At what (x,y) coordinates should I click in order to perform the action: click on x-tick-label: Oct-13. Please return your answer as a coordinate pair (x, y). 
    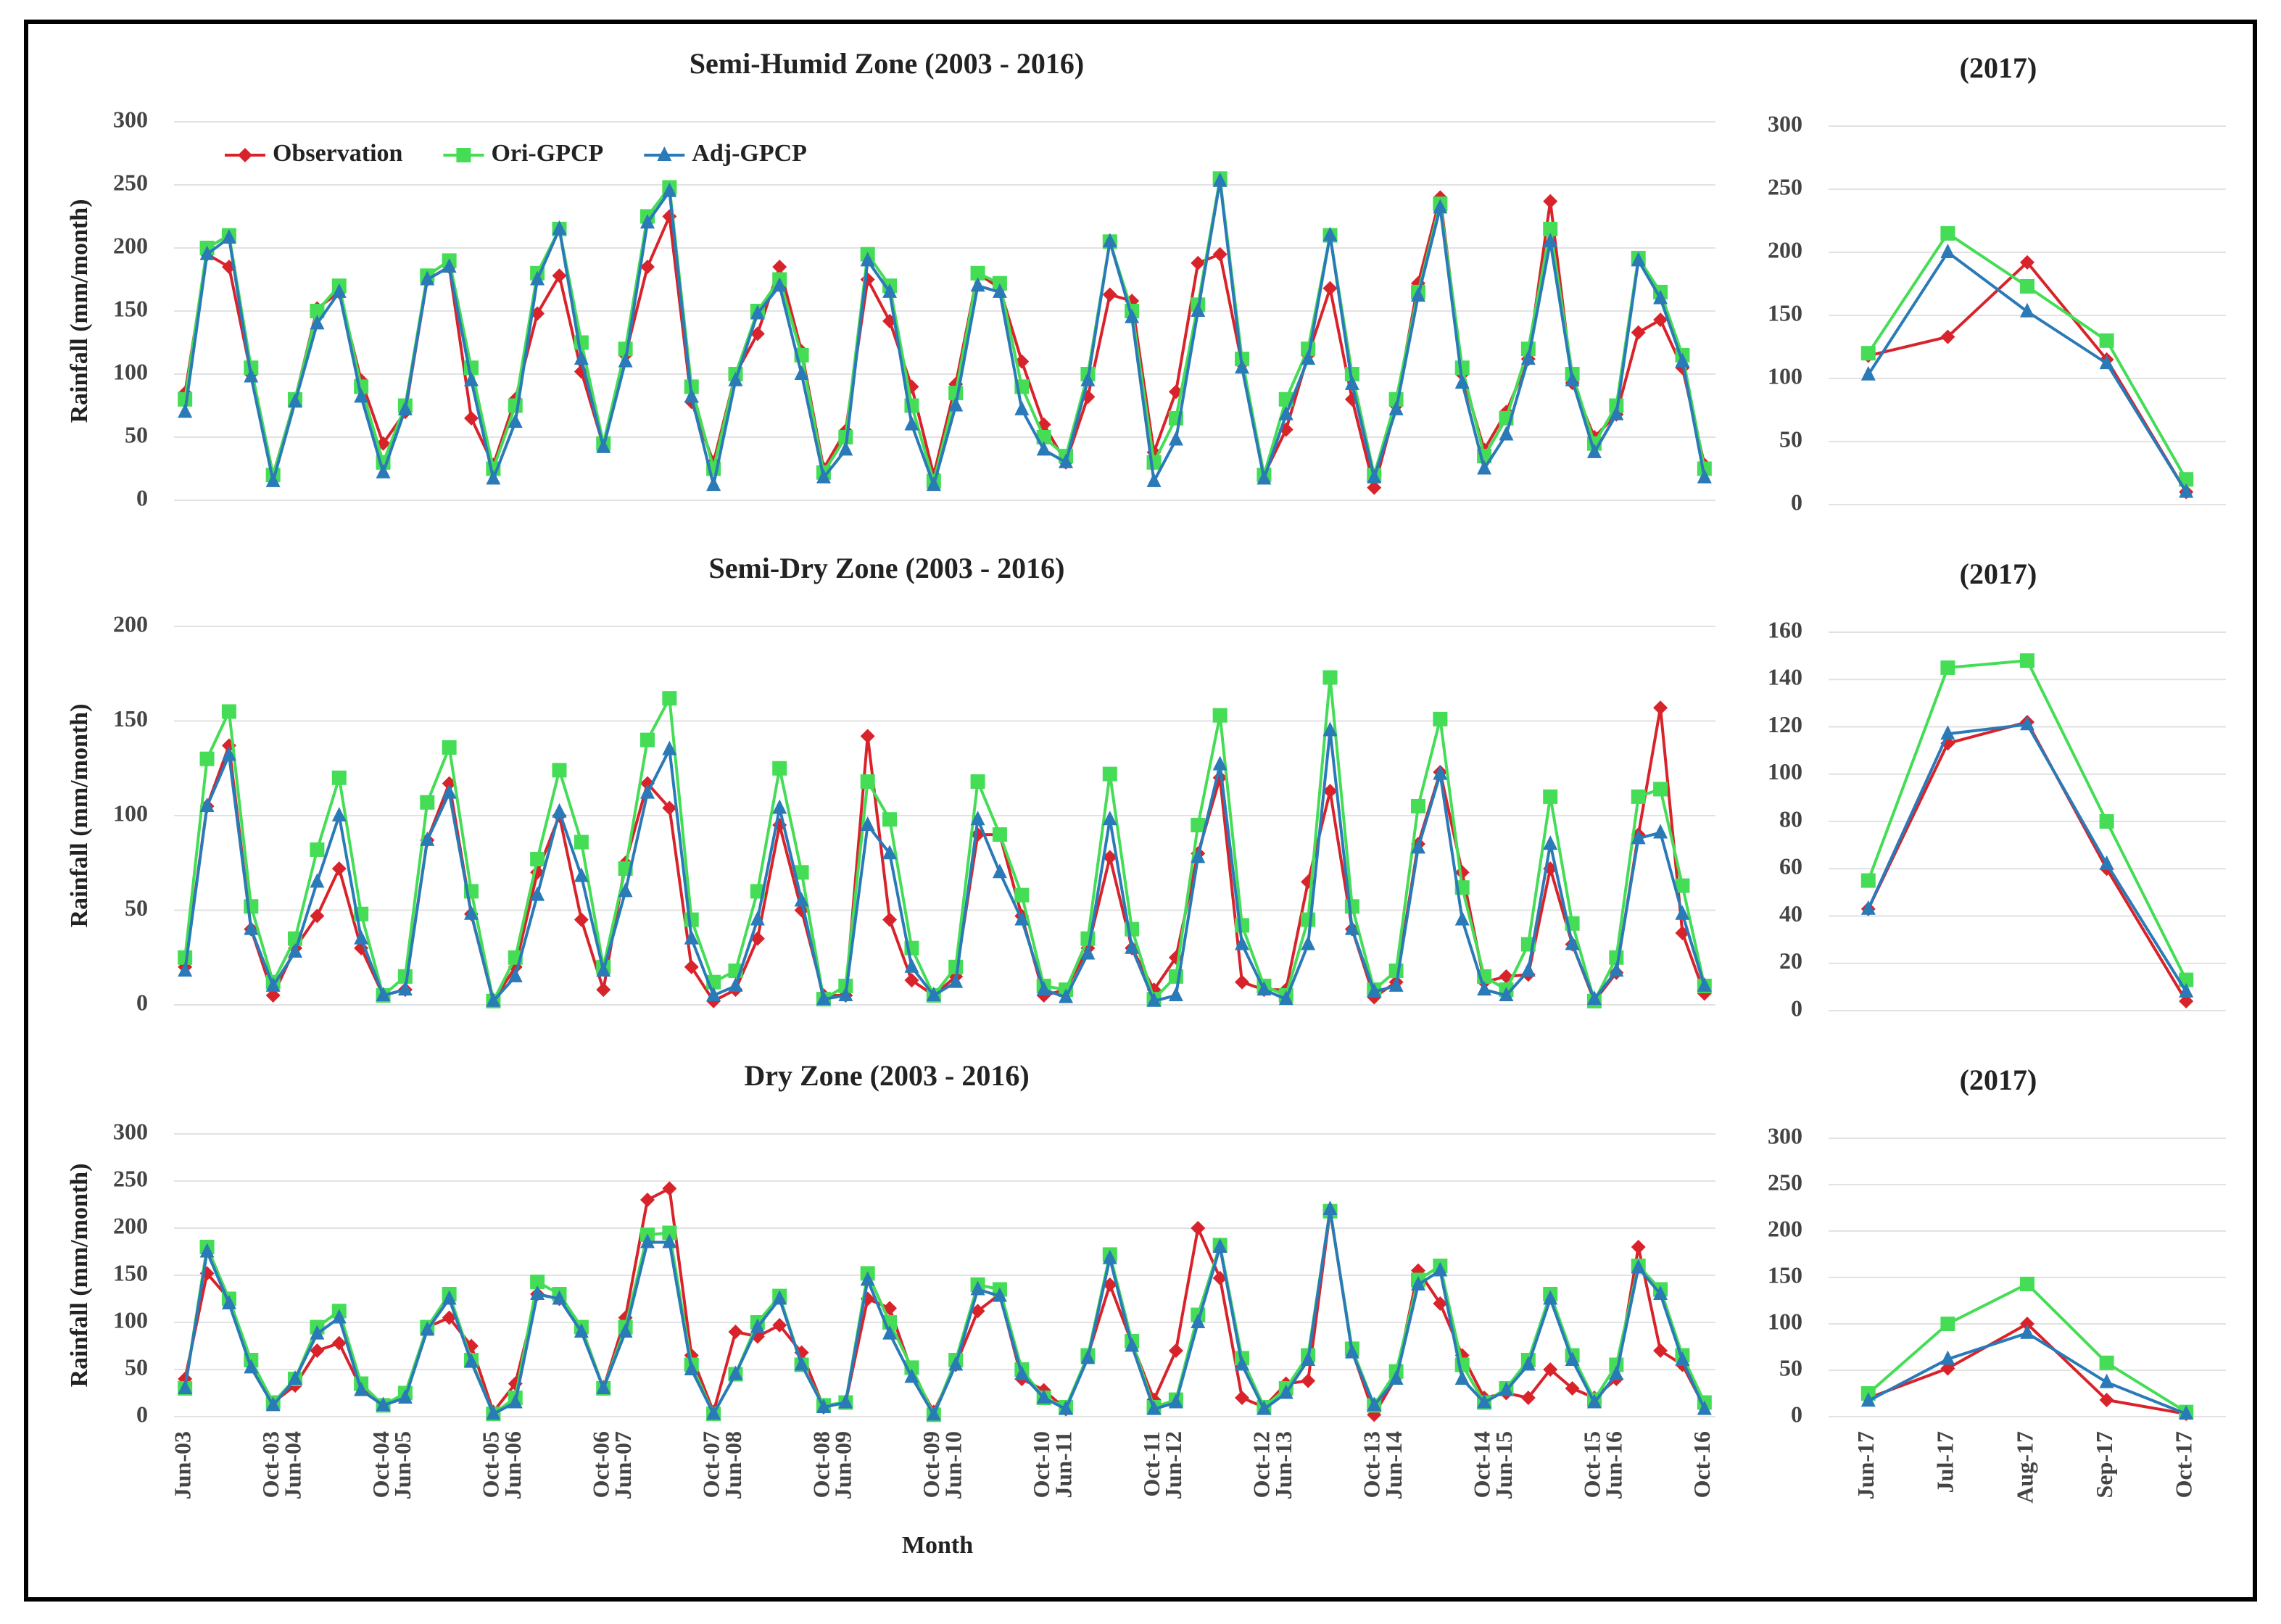
    Looking at the image, I should click on (1372, 1465).